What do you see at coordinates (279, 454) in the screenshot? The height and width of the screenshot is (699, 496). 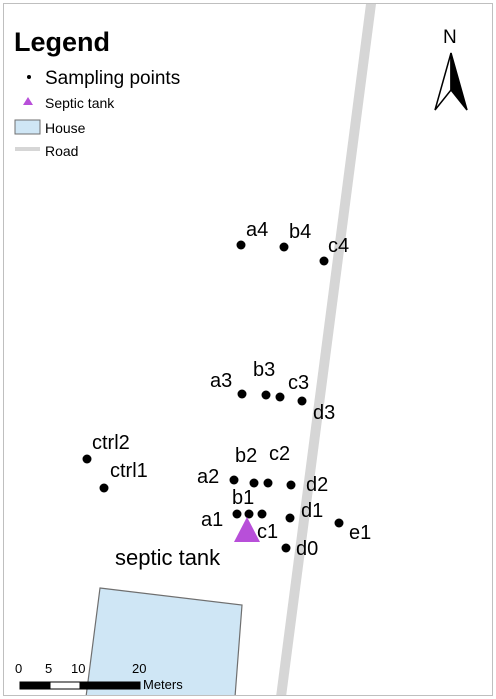 I see `label-c2: c2` at bounding box center [279, 454].